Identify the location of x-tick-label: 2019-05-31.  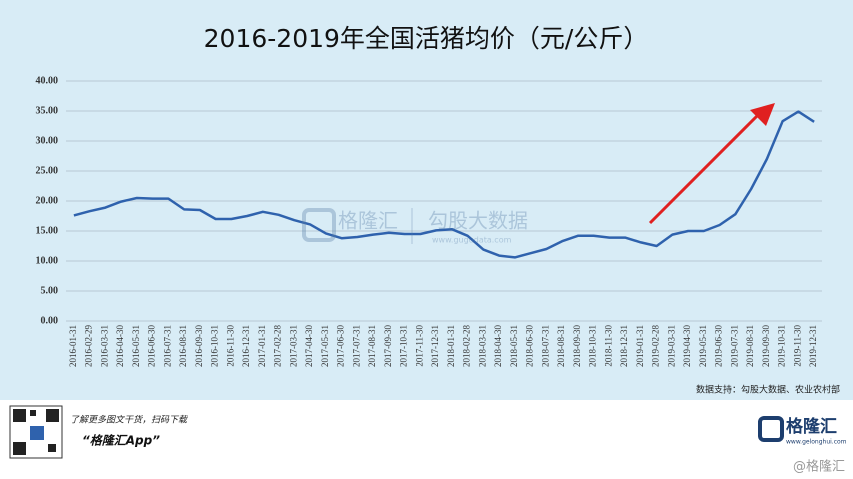
(703, 346).